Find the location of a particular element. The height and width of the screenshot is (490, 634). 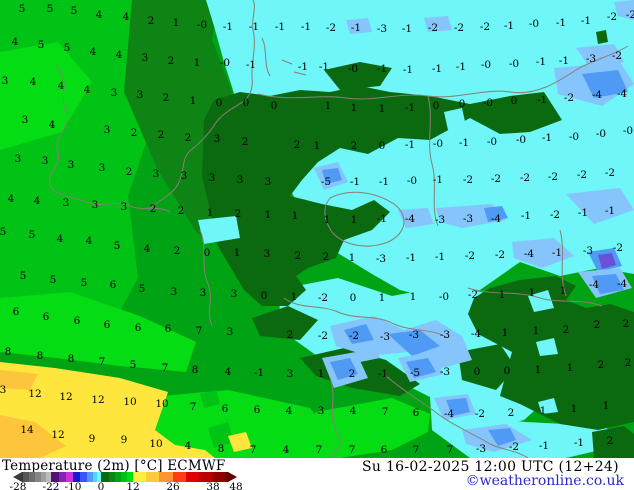

temp-label: -5 is located at coordinates (415, 373).